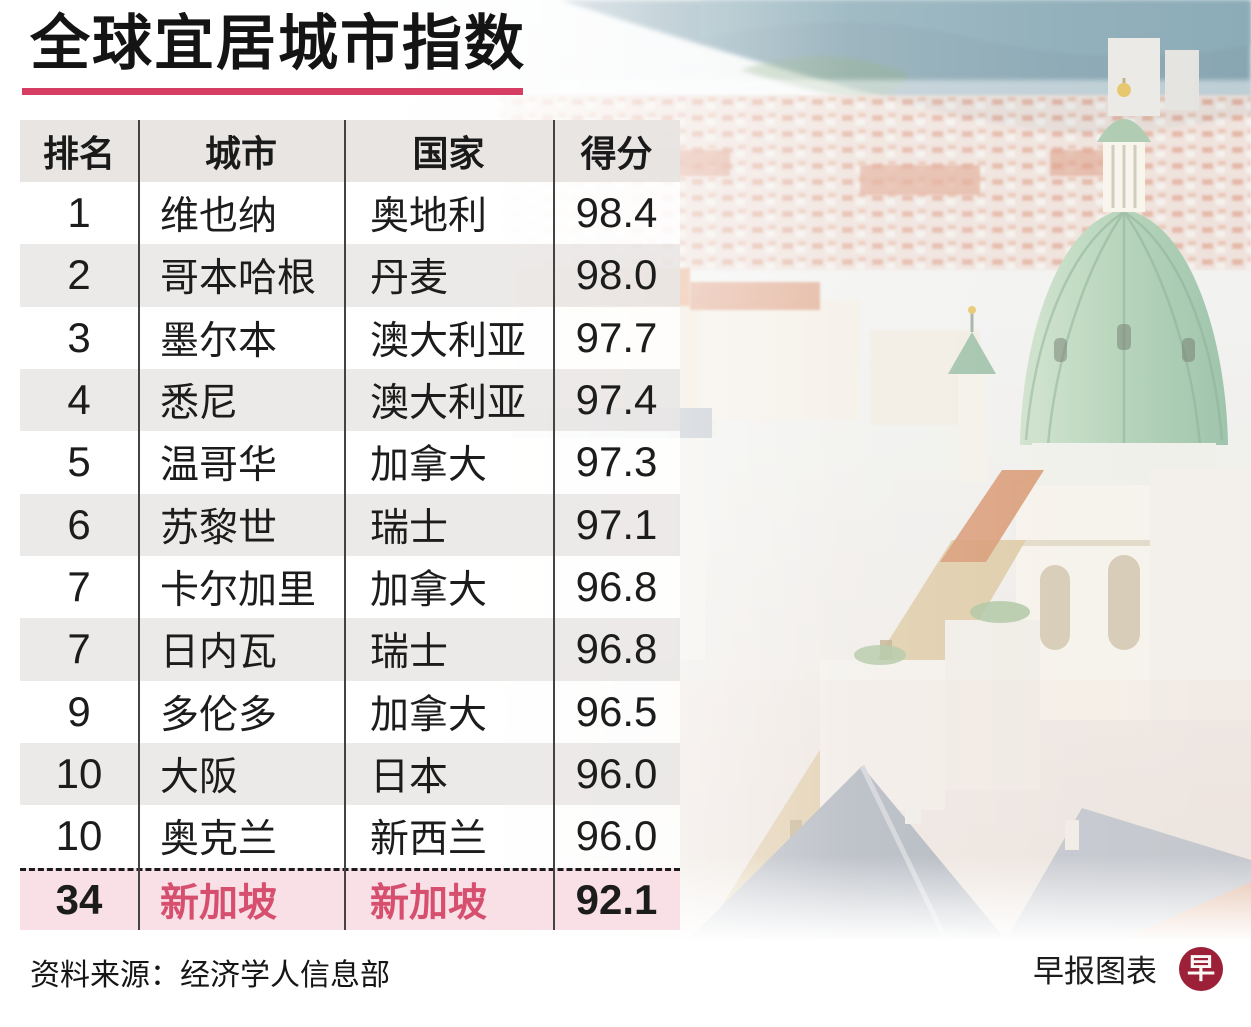 This screenshot has height=1027, width=1251. I want to click on table-row: 4 悉尼 澳大利亚 97.4, so click(350, 400).